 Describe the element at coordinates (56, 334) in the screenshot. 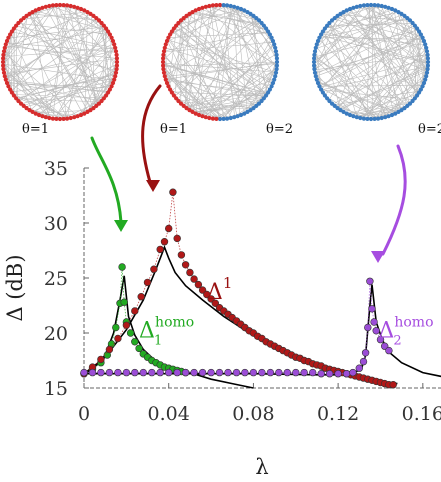

I see `y-tick-label: 20` at that location.